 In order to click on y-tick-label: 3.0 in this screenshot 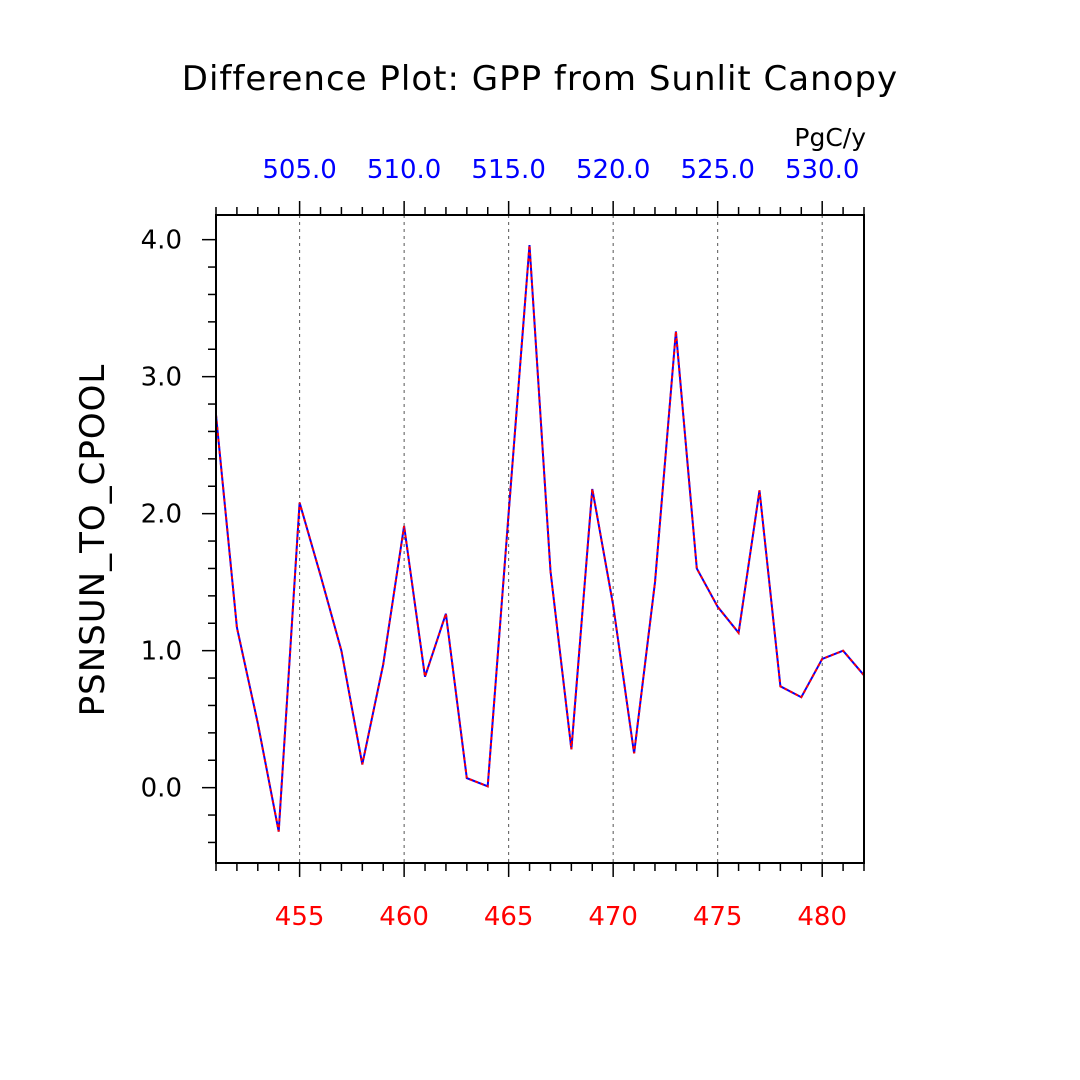, I will do `click(161, 378)`.